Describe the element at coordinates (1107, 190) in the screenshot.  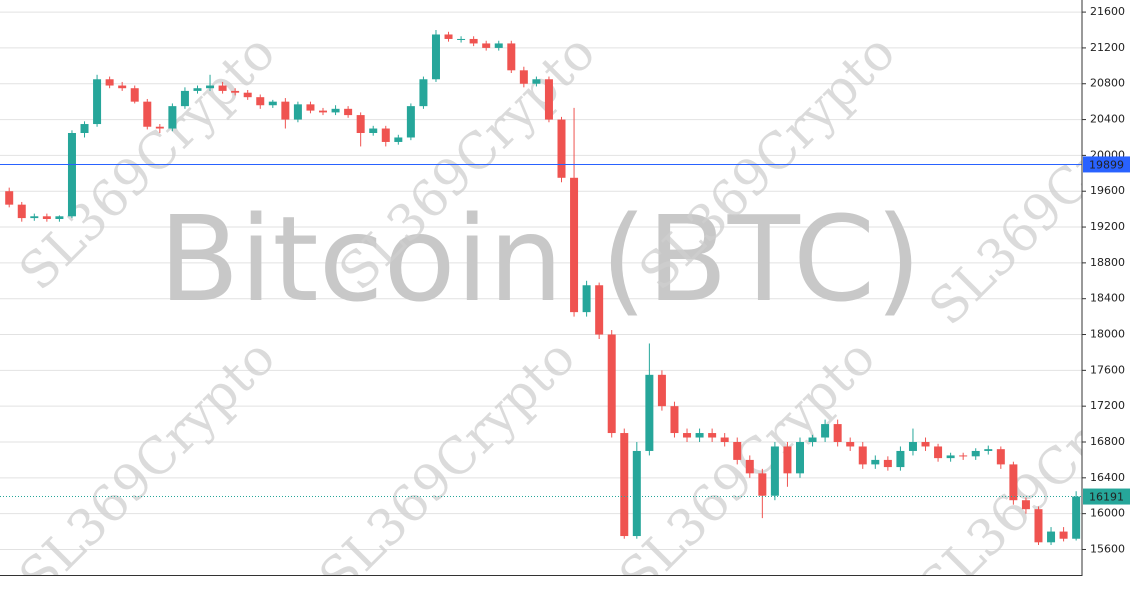
I see `y-tick-label: 19600` at that location.